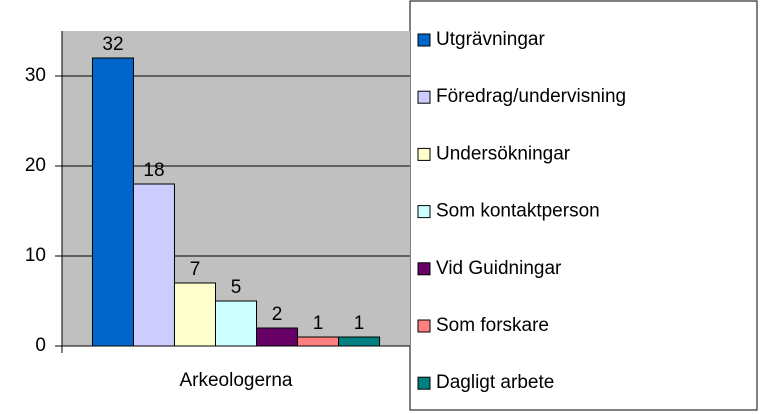  Describe the element at coordinates (490, 39) in the screenshot. I see `legend-label: Utgrävningar` at that location.